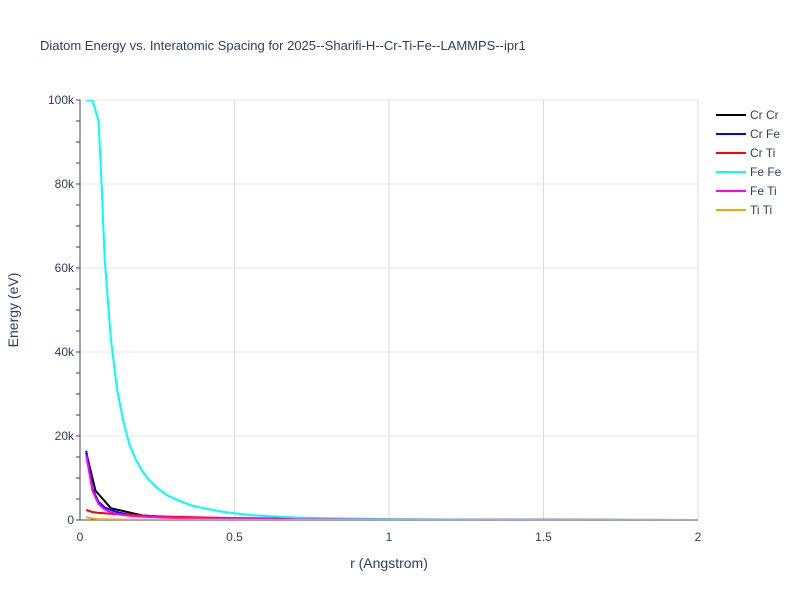  Describe the element at coordinates (65, 268) in the screenshot. I see `y-tick-label: 60k` at that location.